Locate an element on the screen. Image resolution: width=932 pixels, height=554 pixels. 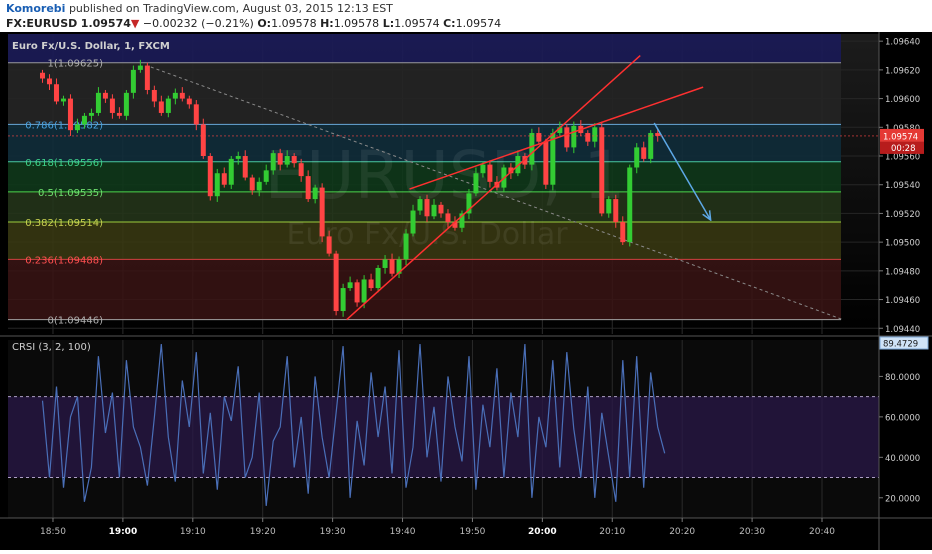
price-tick-label: 1.09520 is located at coordinates (902, 215).